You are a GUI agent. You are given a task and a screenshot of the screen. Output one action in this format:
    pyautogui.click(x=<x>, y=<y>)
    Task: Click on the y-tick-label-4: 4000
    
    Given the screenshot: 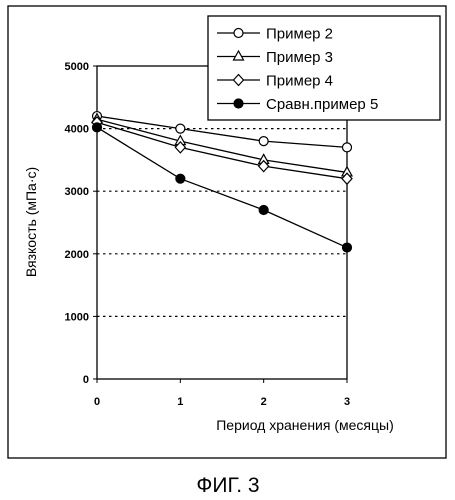 What is the action you would take?
    pyautogui.click(x=77, y=130)
    